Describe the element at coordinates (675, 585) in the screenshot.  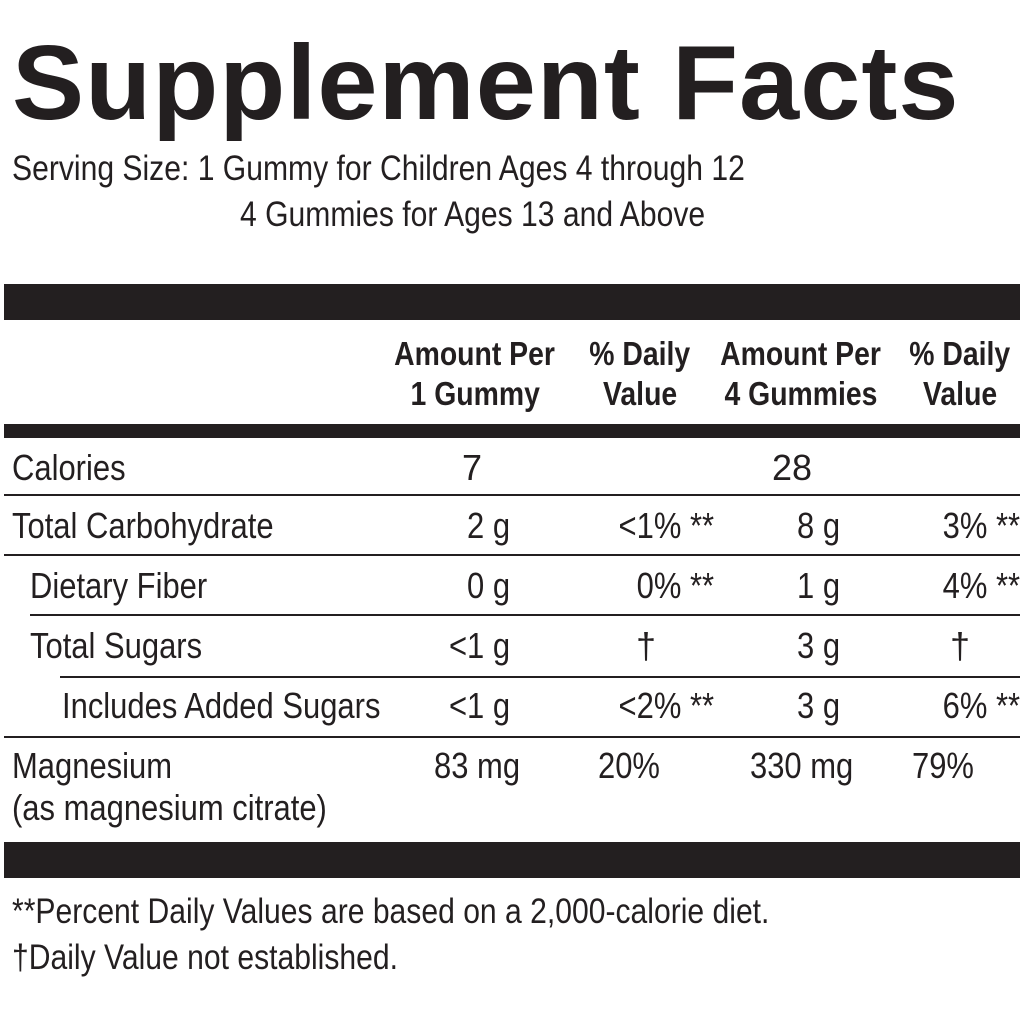
I see `row-dv1-dietary-fiber: 0% **` at that location.